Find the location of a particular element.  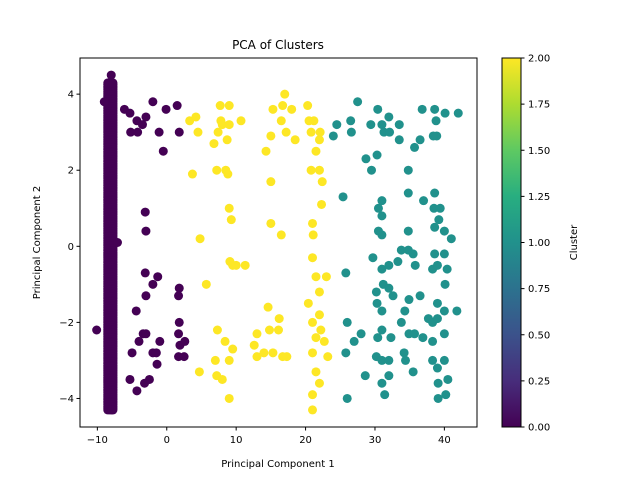

y-axis-label: Principal Component 2 is located at coordinates (37, 242).